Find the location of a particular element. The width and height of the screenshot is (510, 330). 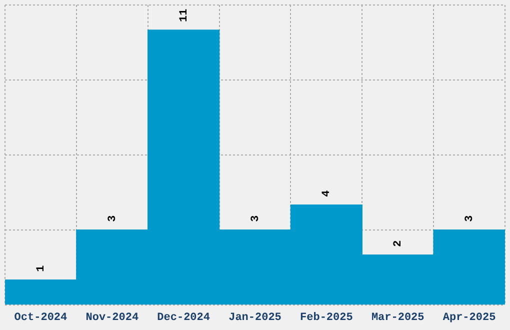

x-tick-label: Feb-2025 is located at coordinates (327, 318).